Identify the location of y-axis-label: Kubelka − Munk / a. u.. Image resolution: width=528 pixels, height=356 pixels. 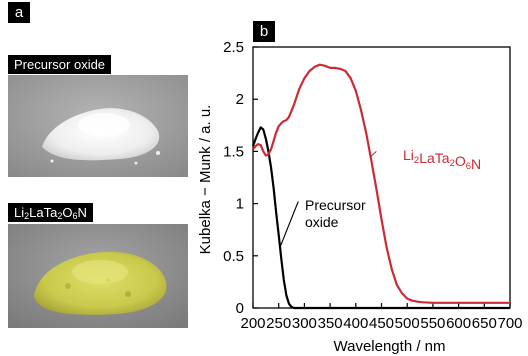
(205, 180).